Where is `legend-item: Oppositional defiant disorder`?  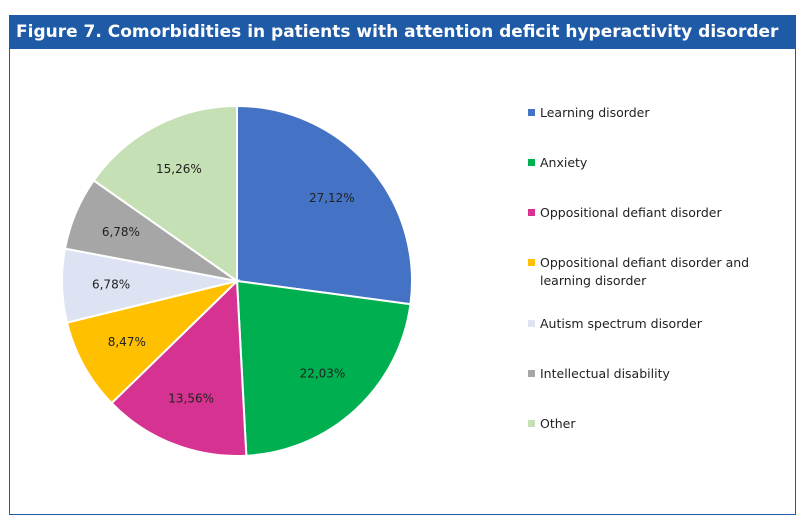 legend-item: Oppositional defiant disorder is located at coordinates (659, 213).